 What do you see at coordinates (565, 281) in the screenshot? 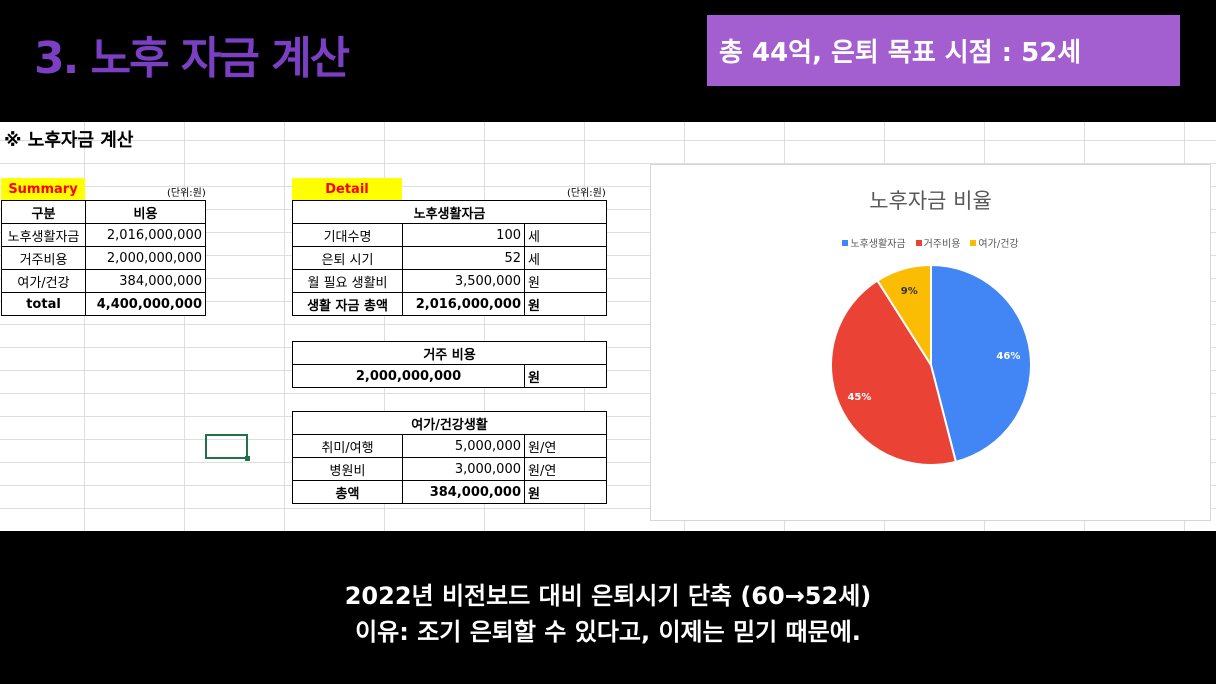
I see `living-unit: 원` at bounding box center [565, 281].